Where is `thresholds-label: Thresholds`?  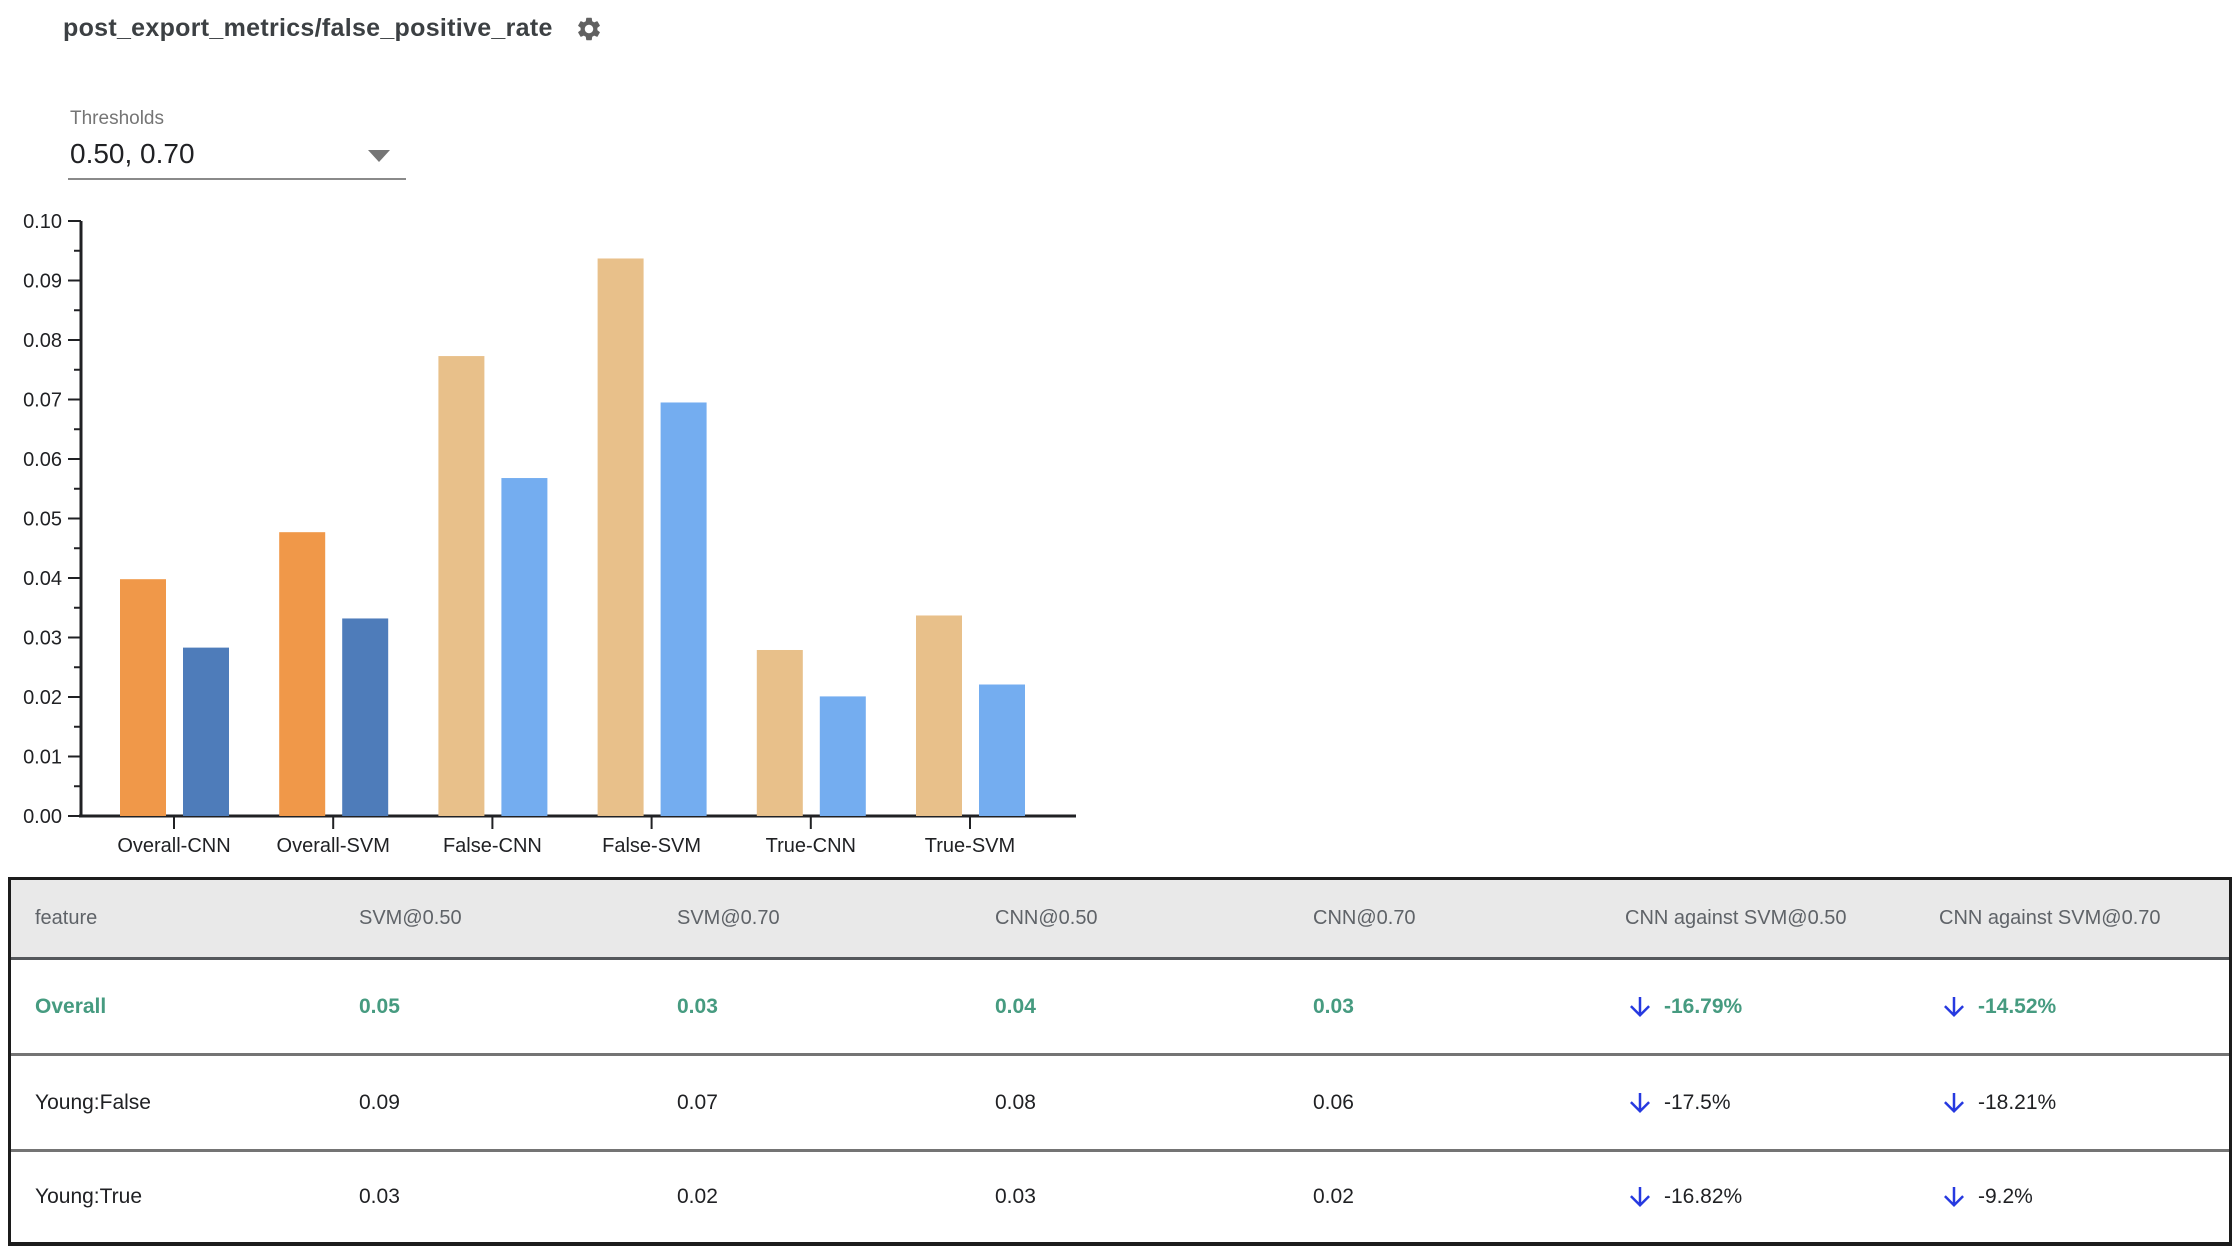 thresholds-label: Thresholds is located at coordinates (117, 118).